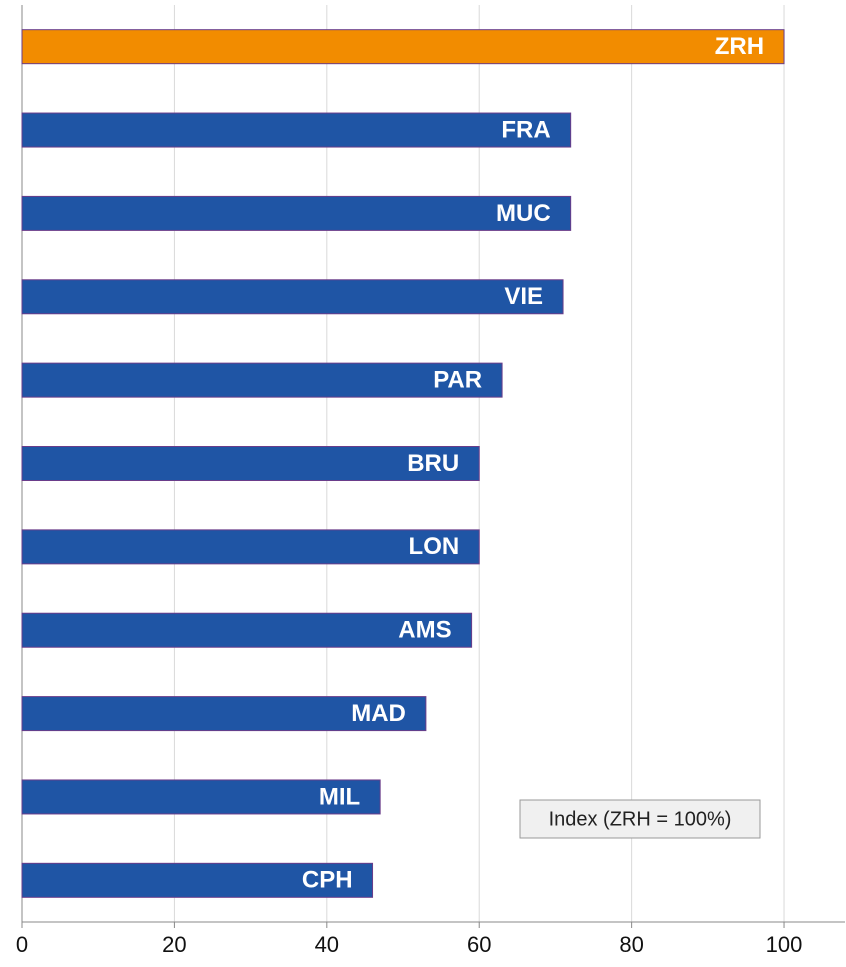 The image size is (846, 967). What do you see at coordinates (784, 944) in the screenshot?
I see `x-tick-label: 100` at bounding box center [784, 944].